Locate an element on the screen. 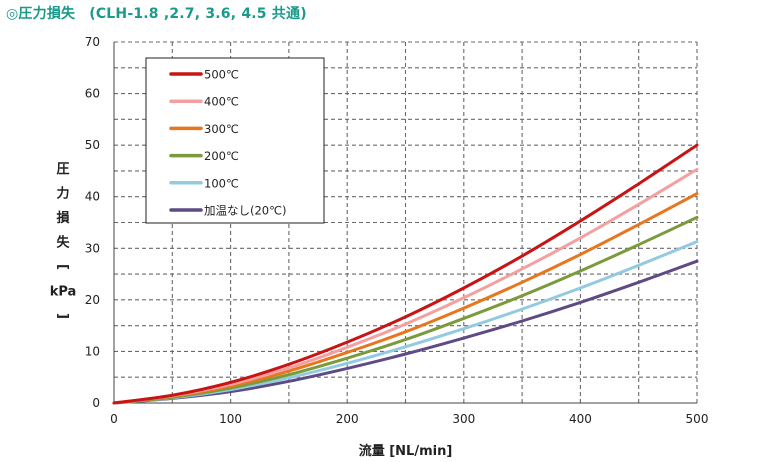 The height and width of the screenshot is (462, 764). y-axis-title-char: 失 is located at coordinates (63, 243).